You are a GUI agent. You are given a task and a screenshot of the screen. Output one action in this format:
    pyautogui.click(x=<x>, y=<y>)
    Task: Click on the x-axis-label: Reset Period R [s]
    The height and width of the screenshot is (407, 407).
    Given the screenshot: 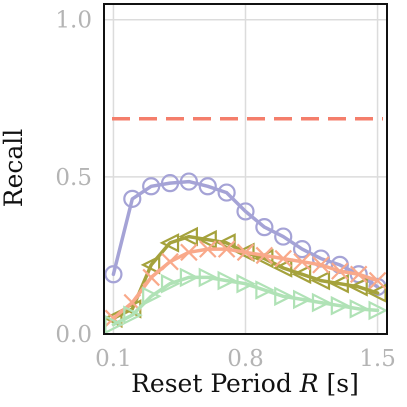 What is the action you would take?
    pyautogui.click(x=245, y=383)
    